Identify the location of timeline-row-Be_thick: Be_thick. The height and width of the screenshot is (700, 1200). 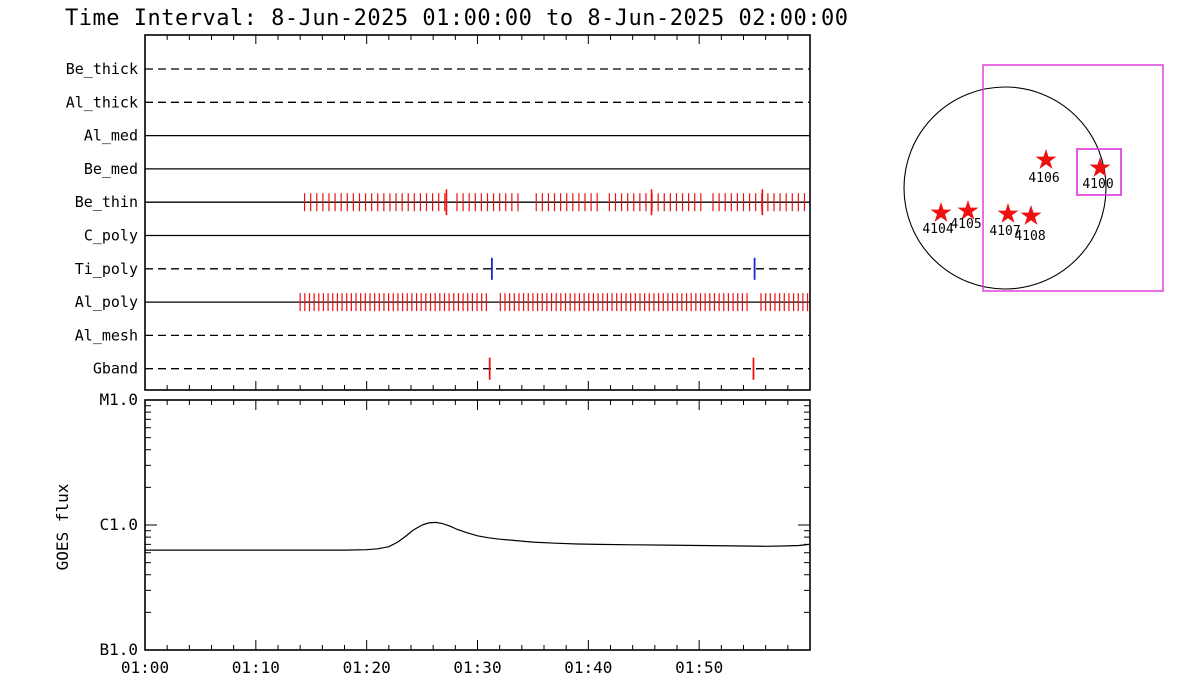
(438, 69).